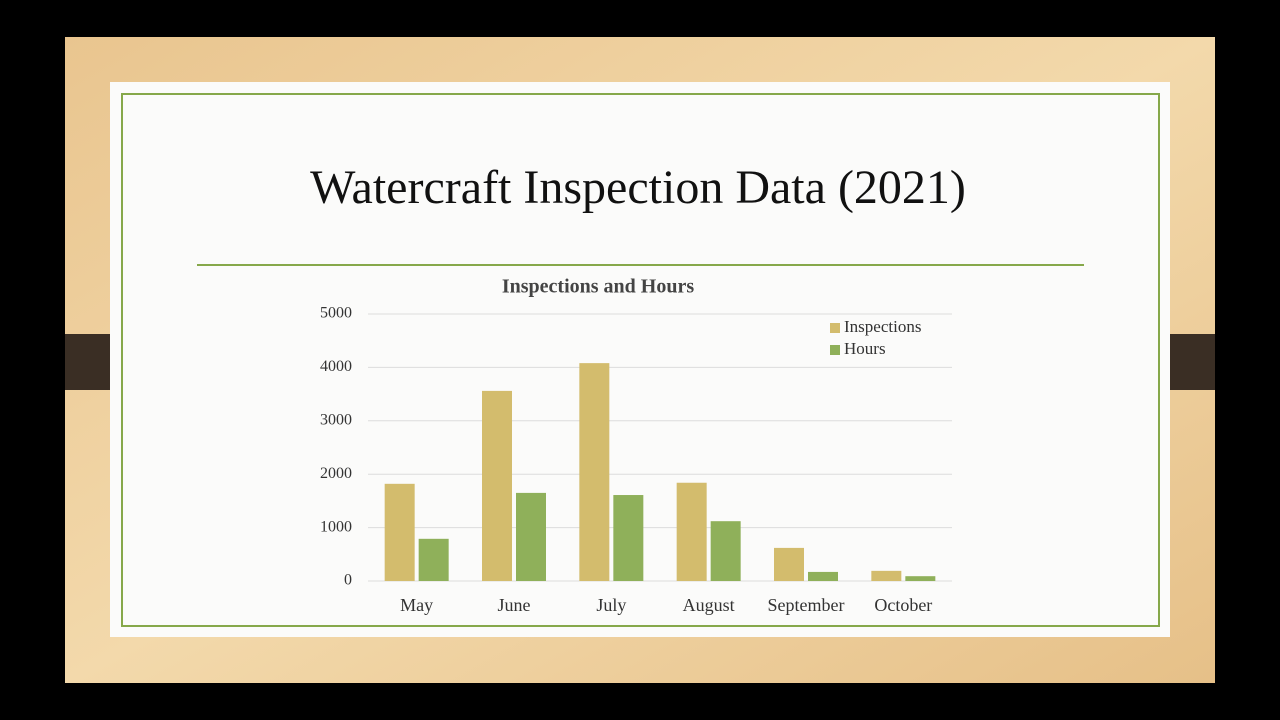  What do you see at coordinates (336, 526) in the screenshot?
I see `y-tick-label: 1000` at bounding box center [336, 526].